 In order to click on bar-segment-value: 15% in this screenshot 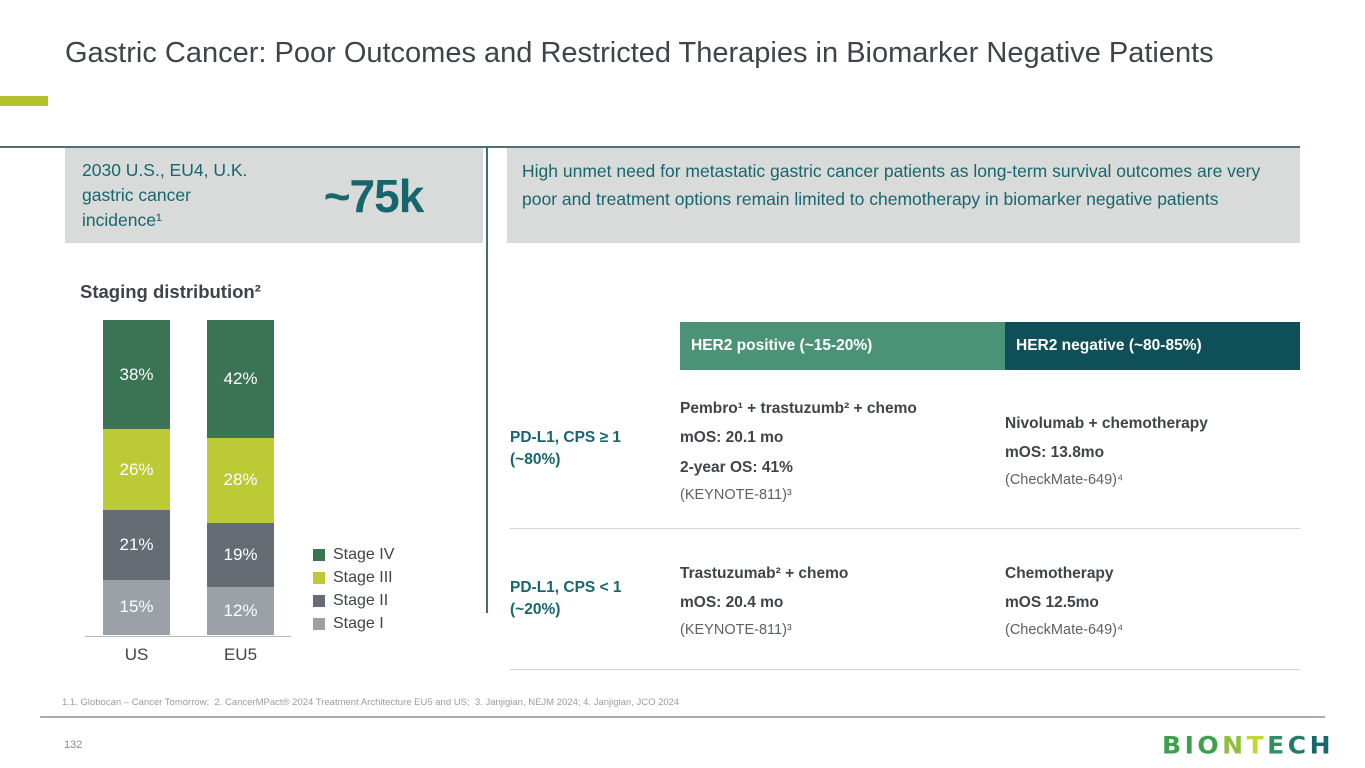, I will do `click(136, 607)`.